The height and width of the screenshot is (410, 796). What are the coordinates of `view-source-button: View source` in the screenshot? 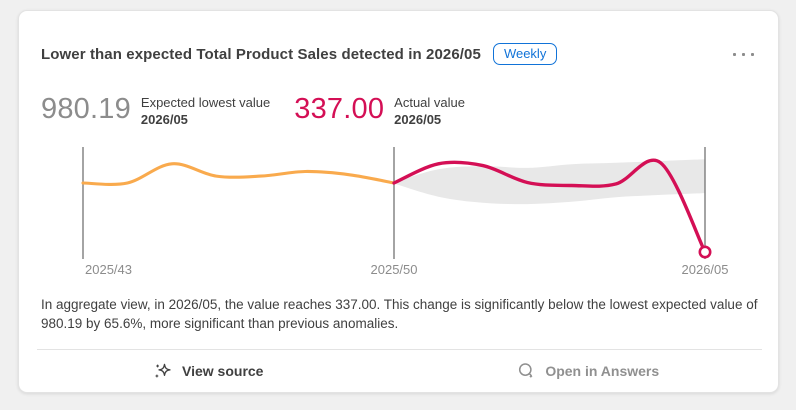 It's located at (209, 371).